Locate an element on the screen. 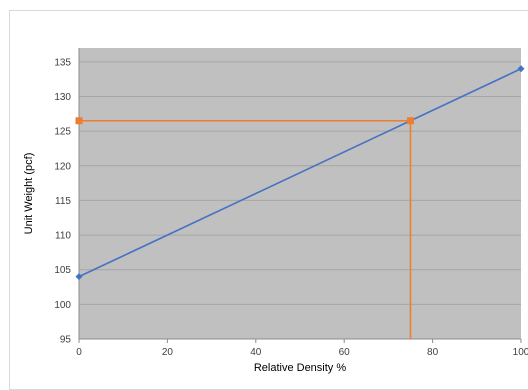  x-axis-title: Relative Density % is located at coordinates (300, 368).